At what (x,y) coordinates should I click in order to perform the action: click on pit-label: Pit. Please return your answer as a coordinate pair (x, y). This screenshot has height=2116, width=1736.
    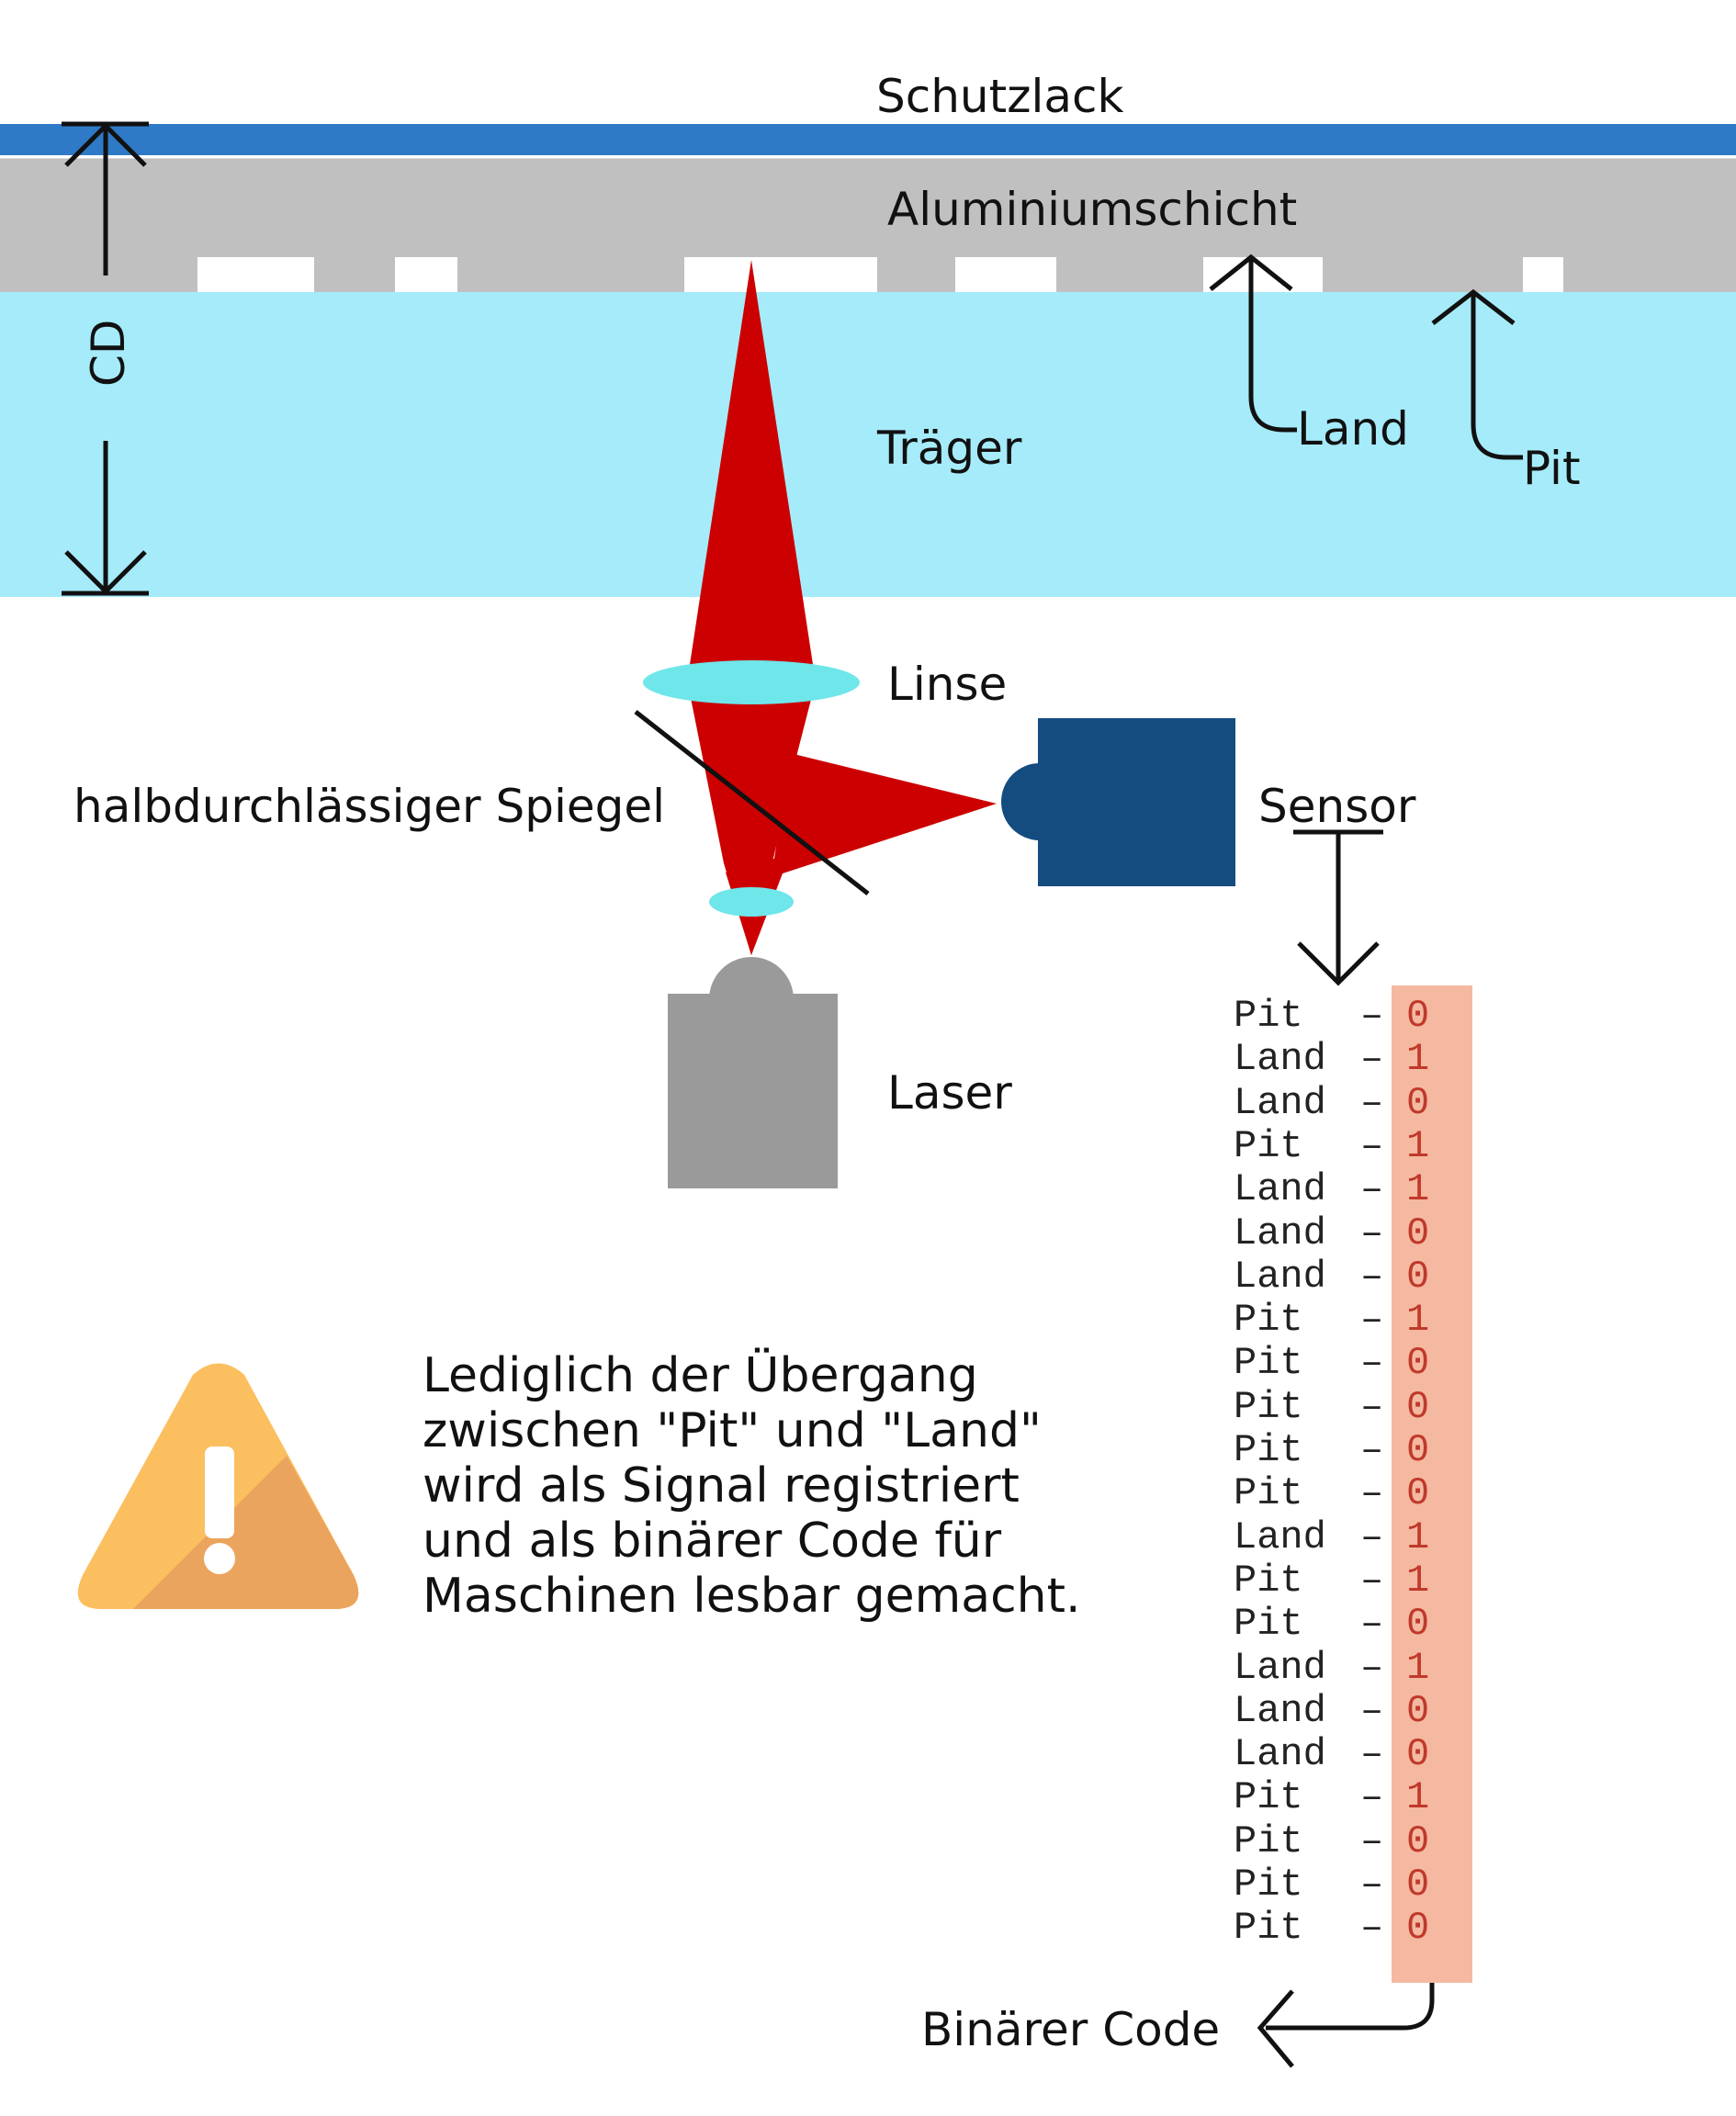
    Looking at the image, I should click on (1552, 468).